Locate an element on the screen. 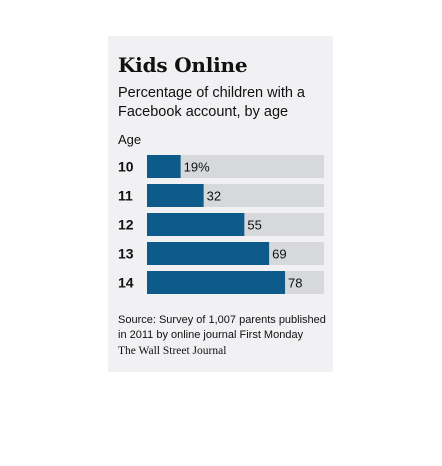  value-label: 32 is located at coordinates (214, 196).